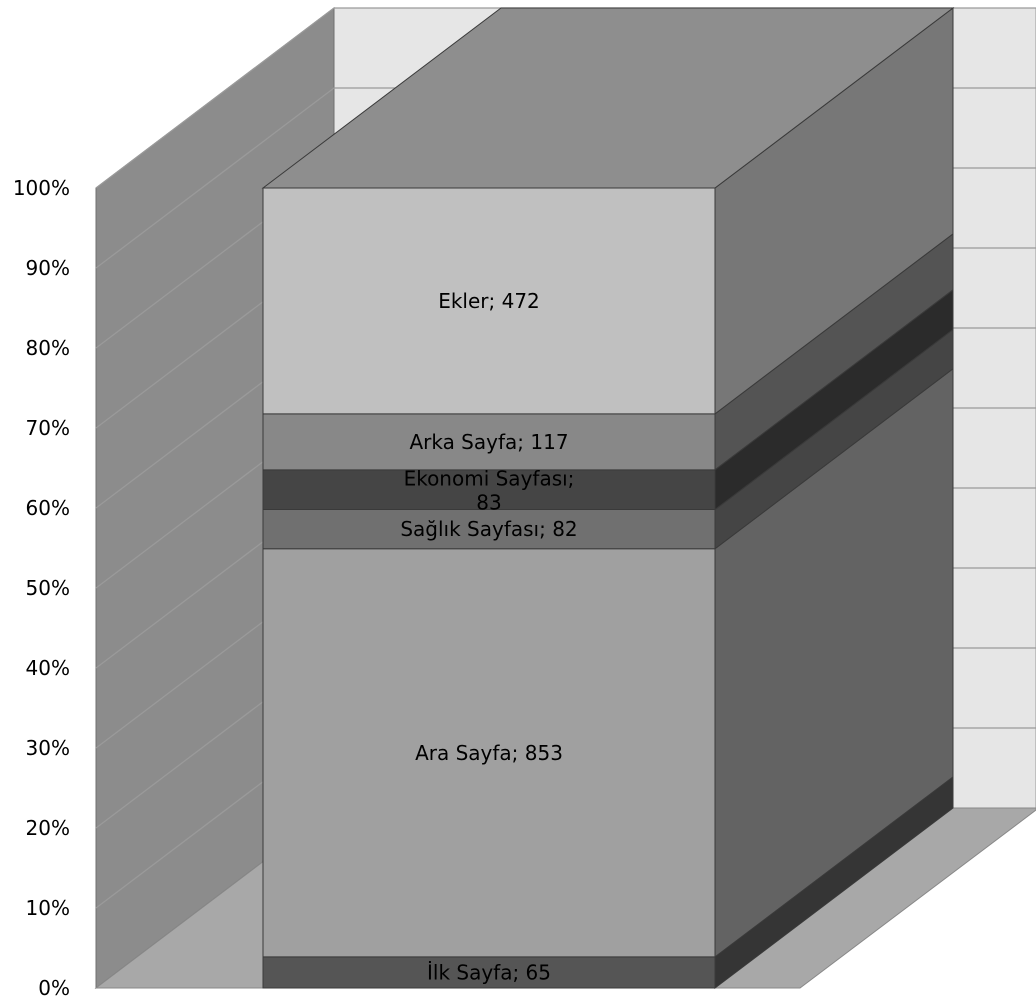 The image size is (1036, 1005). I want to click on data-label: Ara Sayfa; 853, so click(489, 753).